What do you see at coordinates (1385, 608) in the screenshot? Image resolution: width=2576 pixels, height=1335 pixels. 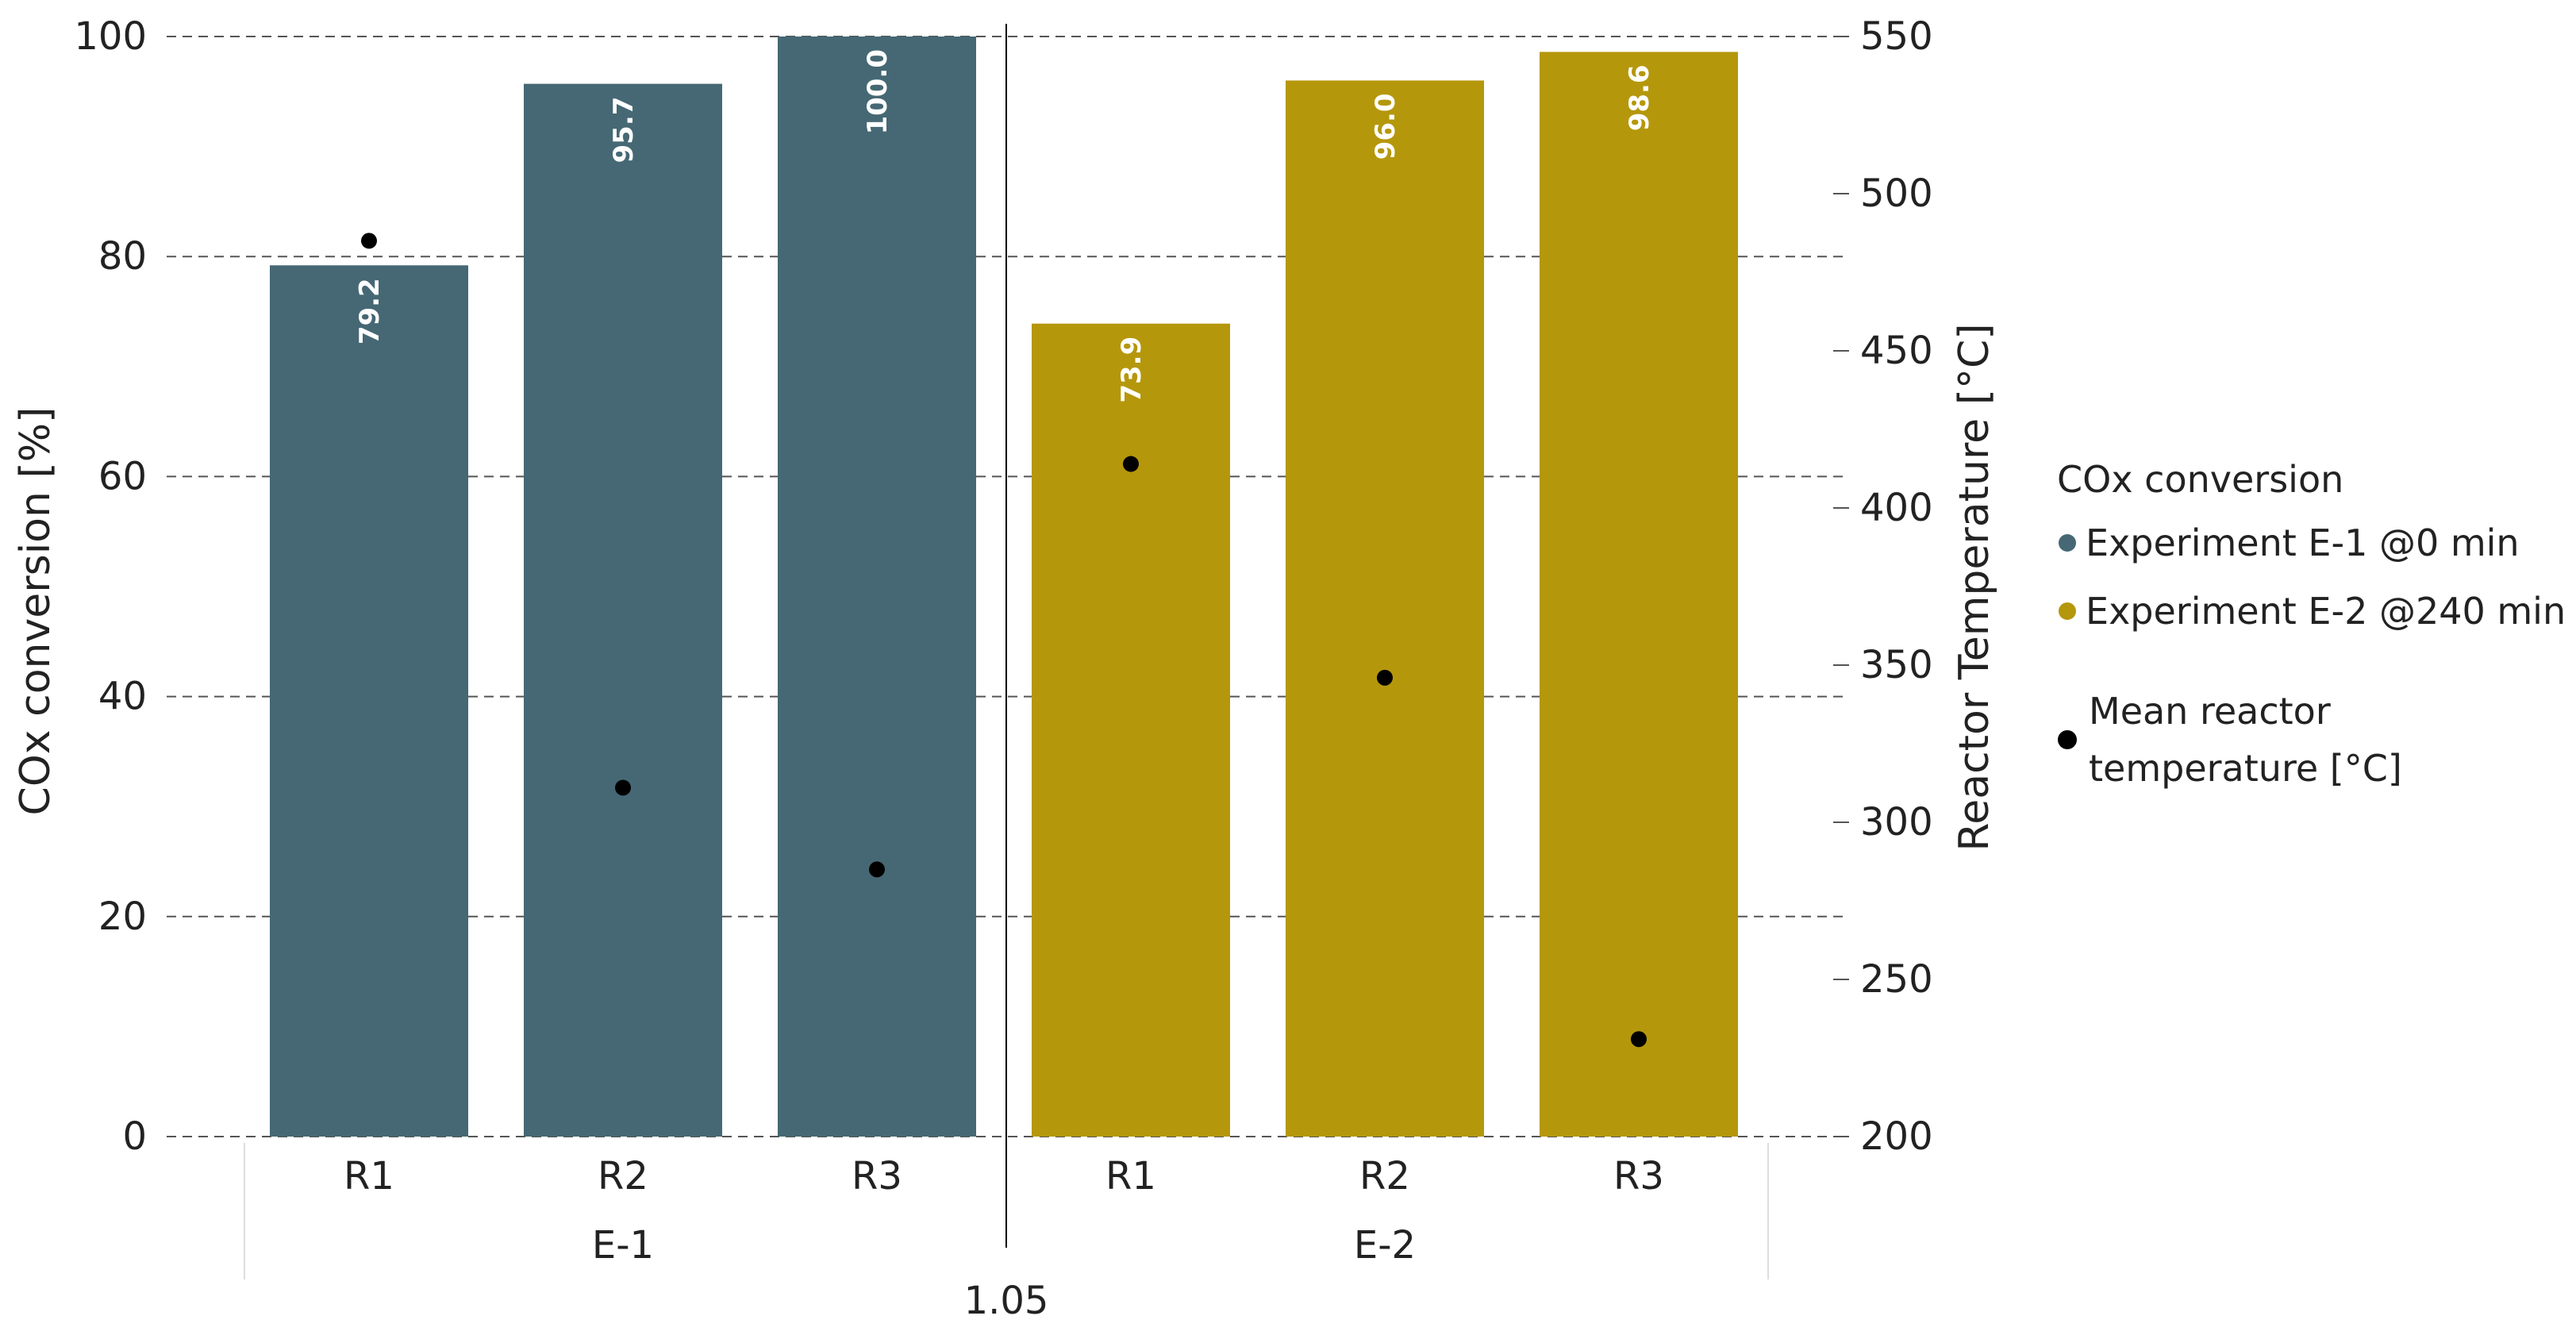 I see `bar-e-2-r2` at bounding box center [1385, 608].